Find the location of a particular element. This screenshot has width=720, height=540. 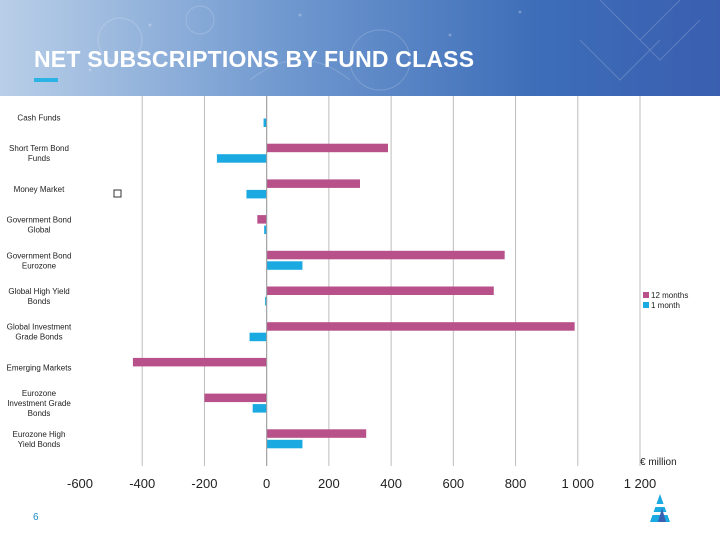

category-label: Government Bond Eurozone is located at coordinates (39, 260).